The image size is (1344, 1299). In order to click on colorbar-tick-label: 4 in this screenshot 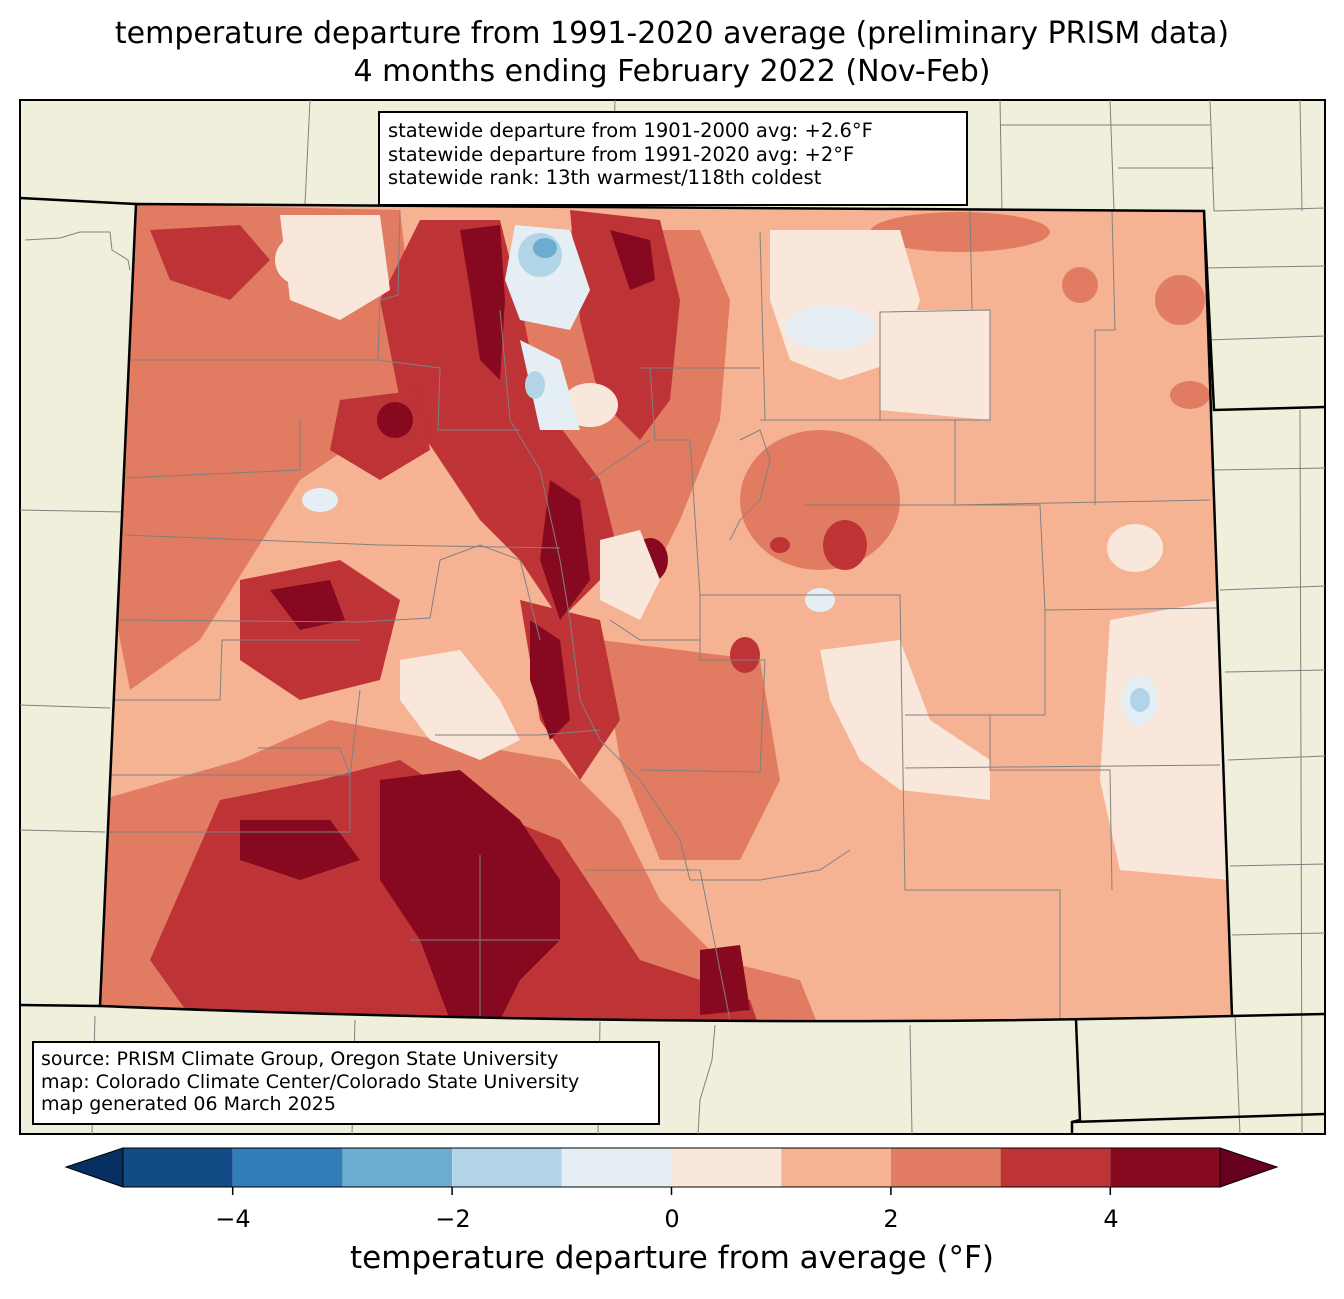, I will do `click(1111, 1219)`.